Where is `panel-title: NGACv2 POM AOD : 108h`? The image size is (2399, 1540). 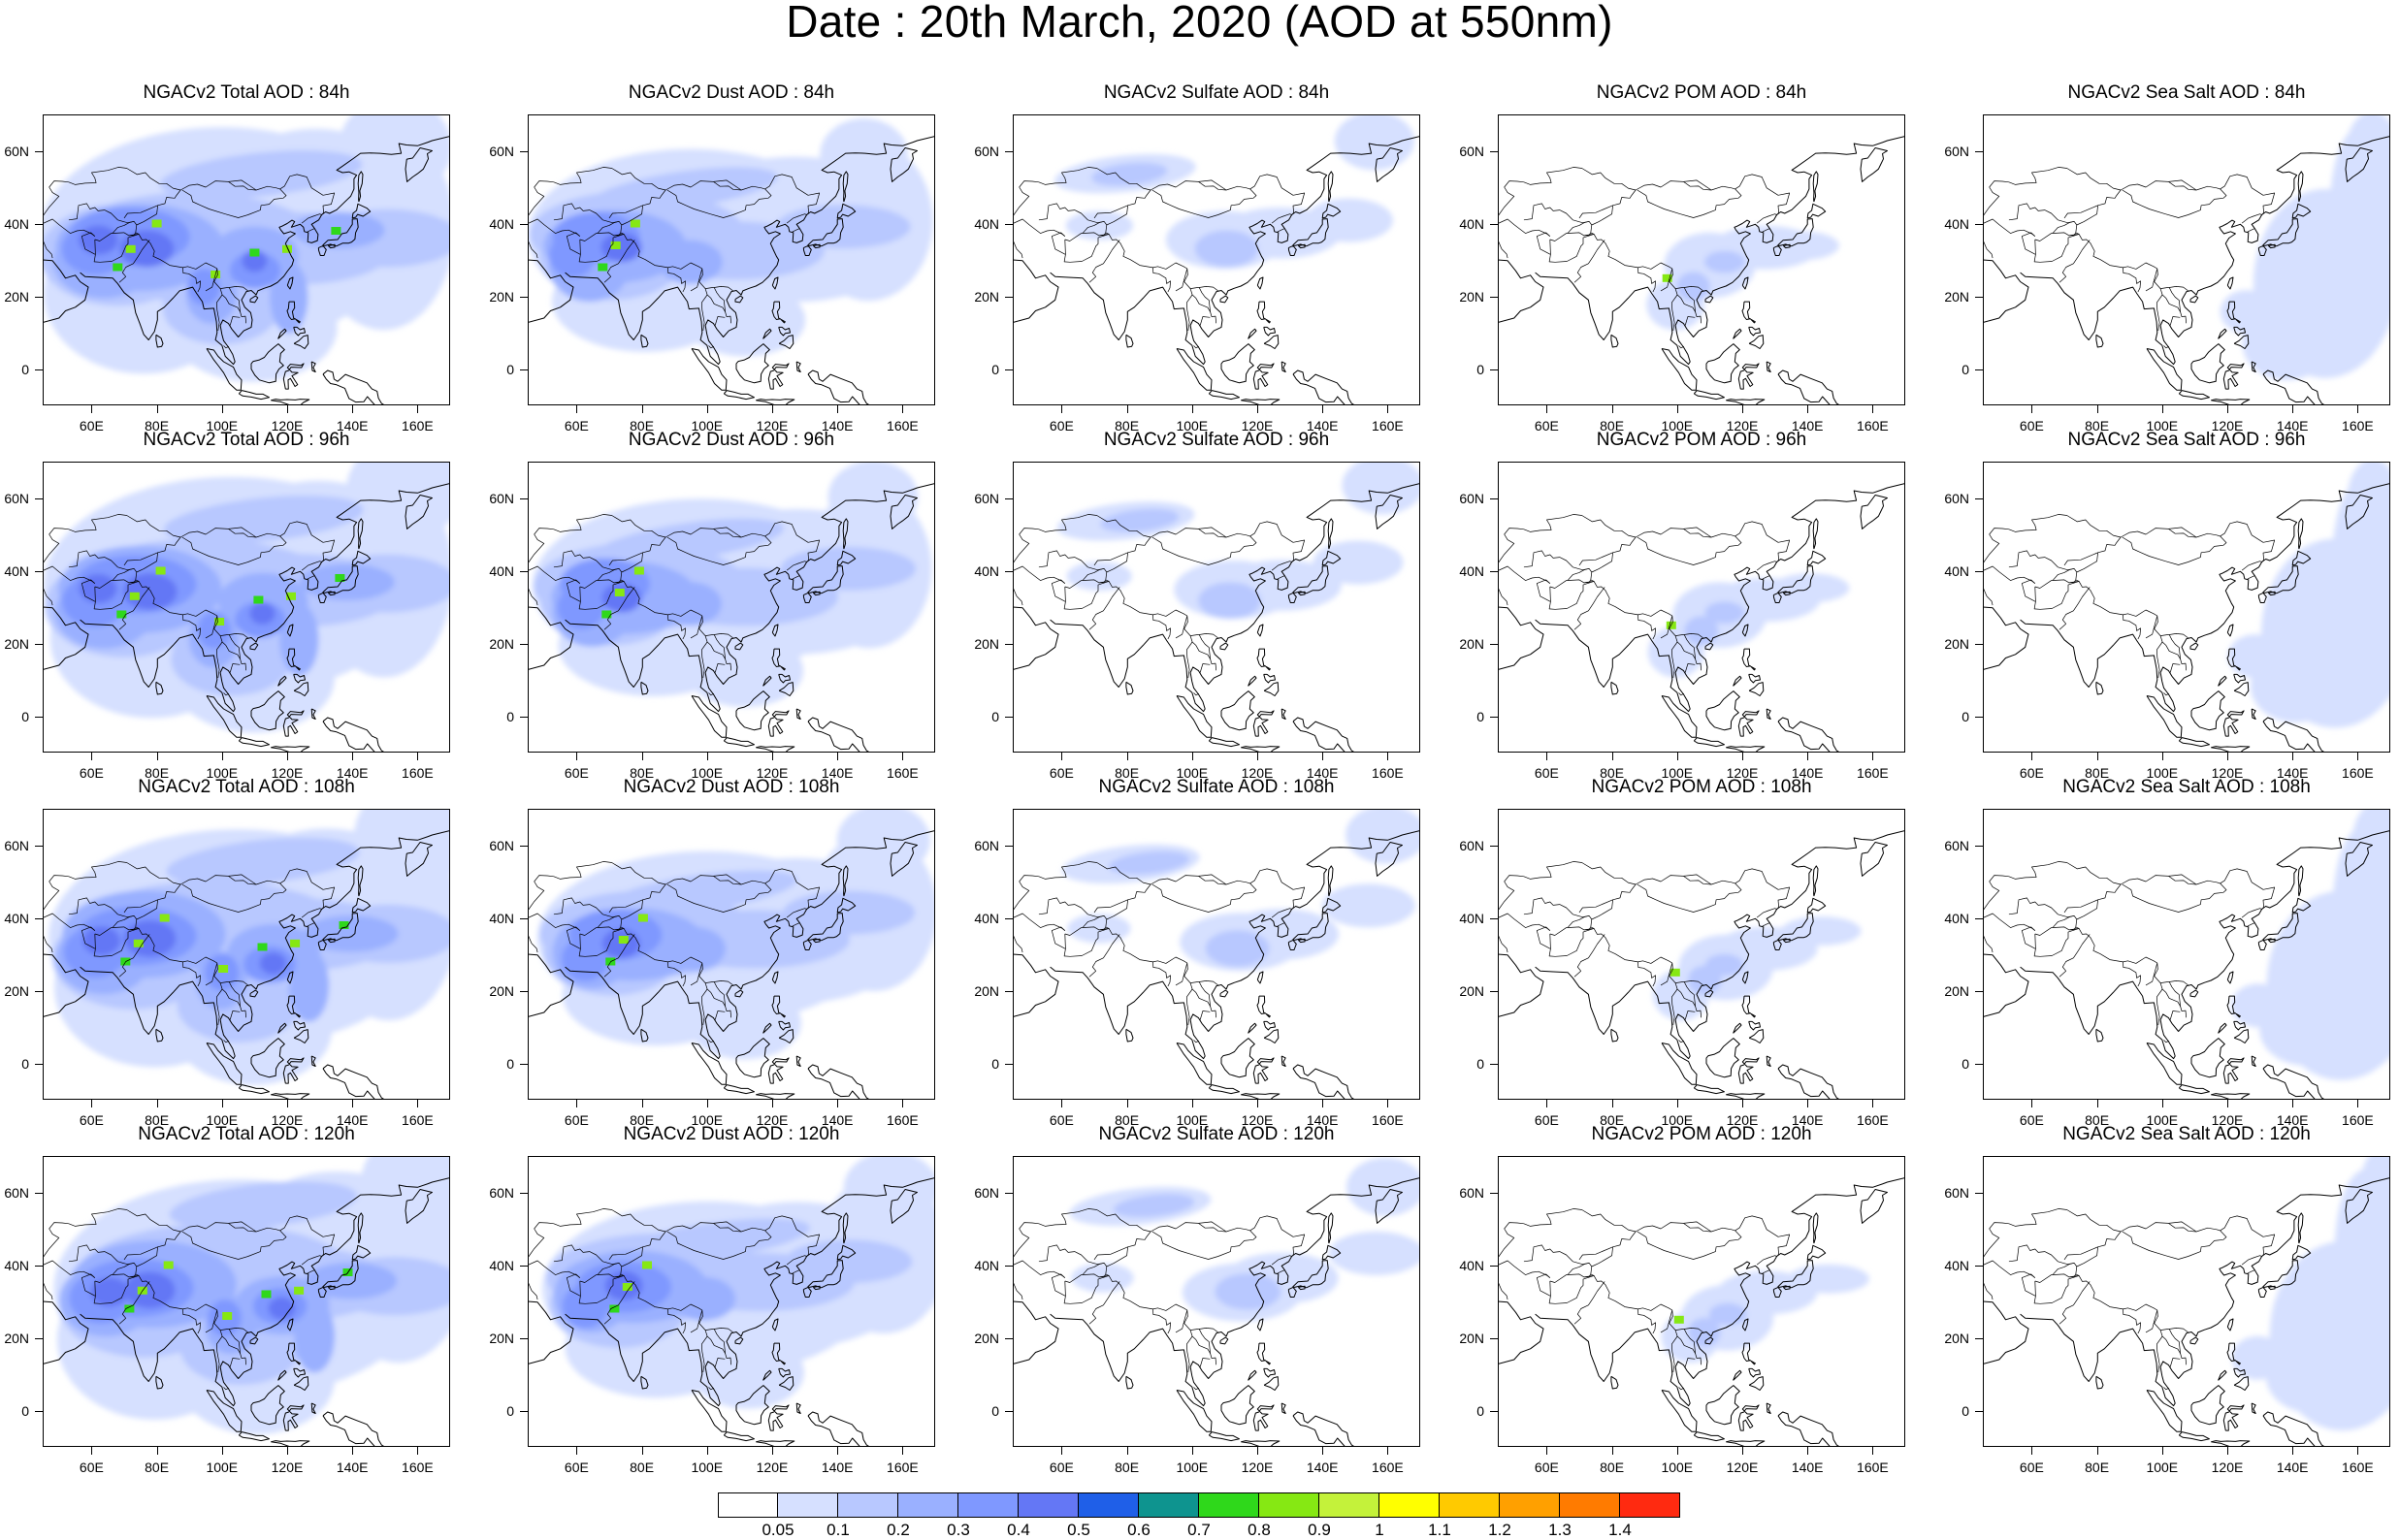 panel-title: NGACv2 POM AOD : 108h is located at coordinates (1701, 787).